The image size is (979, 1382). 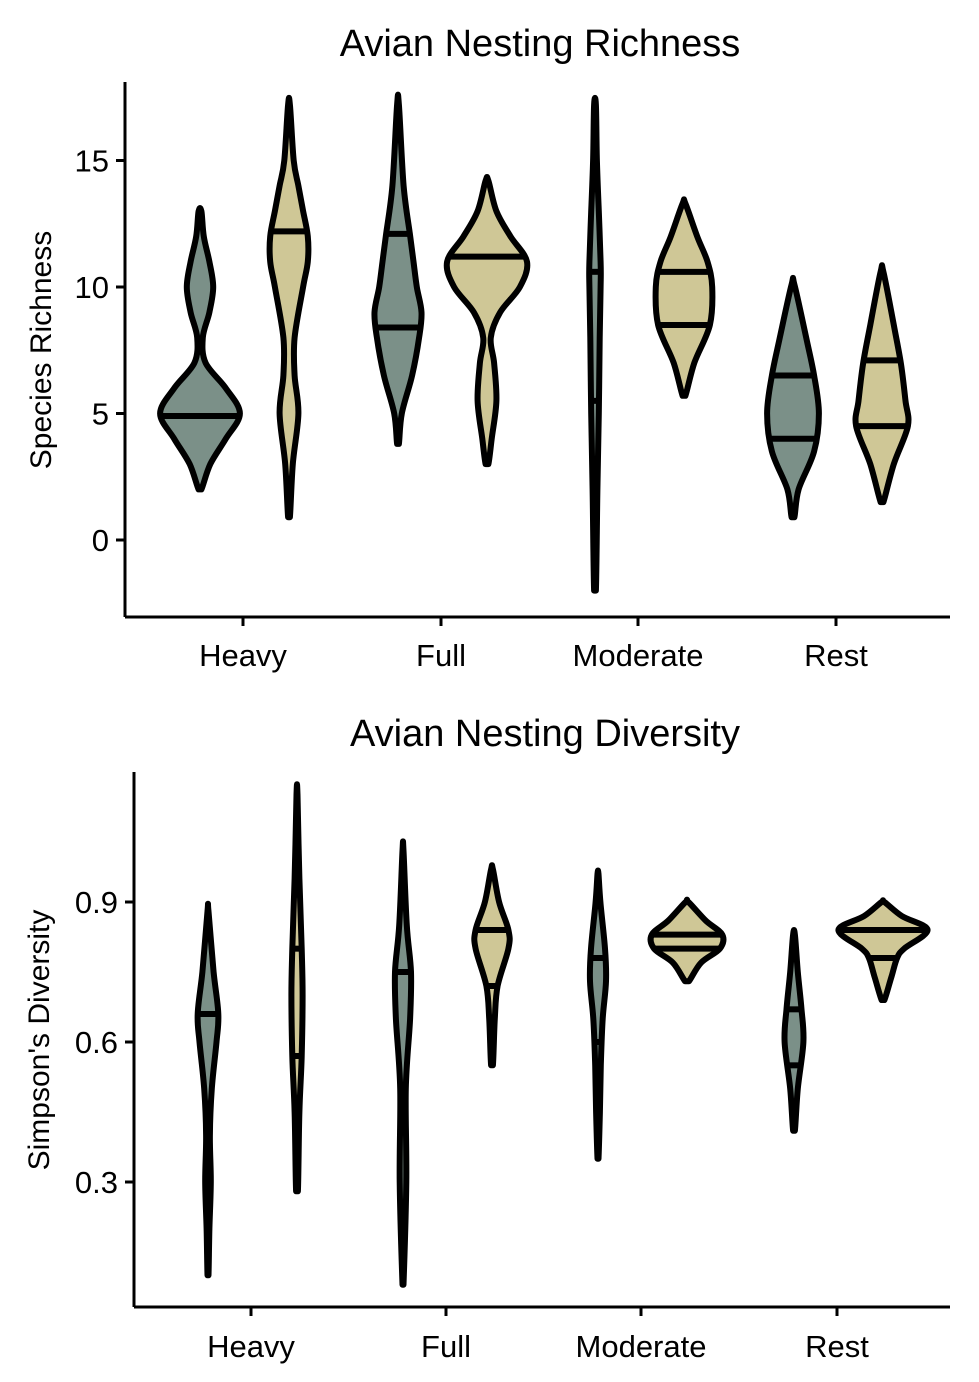 What do you see at coordinates (39, 1040) in the screenshot?
I see `y-axis-label: Simpson's Diversity` at bounding box center [39, 1040].